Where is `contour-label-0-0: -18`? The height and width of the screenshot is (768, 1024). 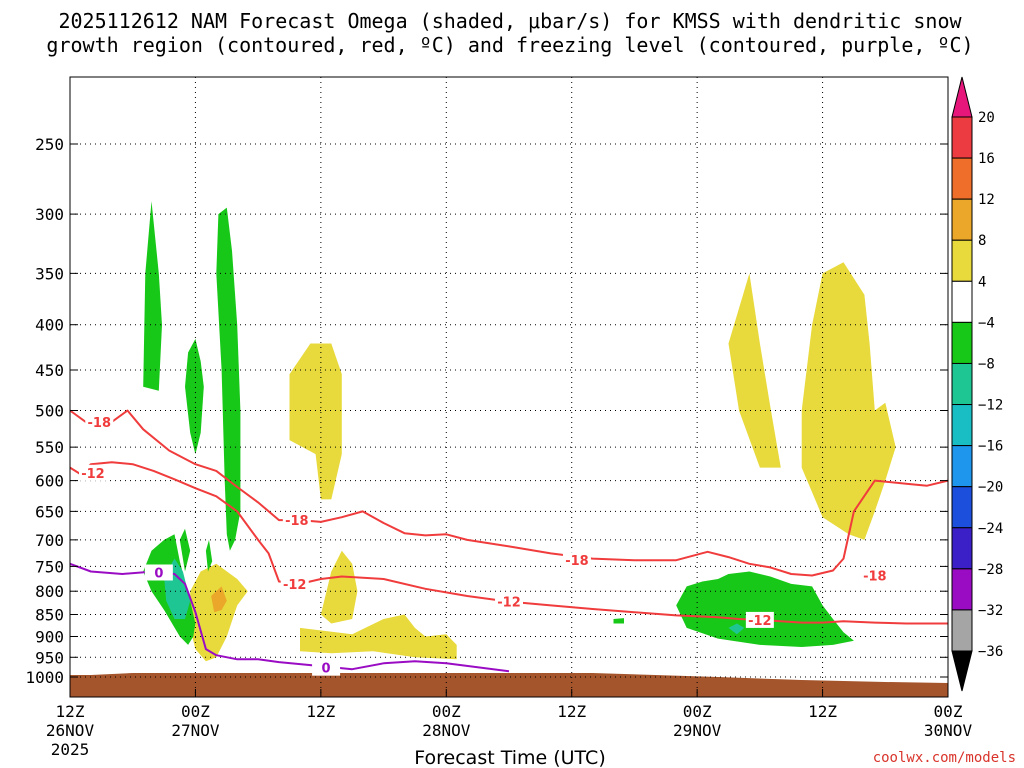 contour-label-0-0: -18 is located at coordinates (100, 423).